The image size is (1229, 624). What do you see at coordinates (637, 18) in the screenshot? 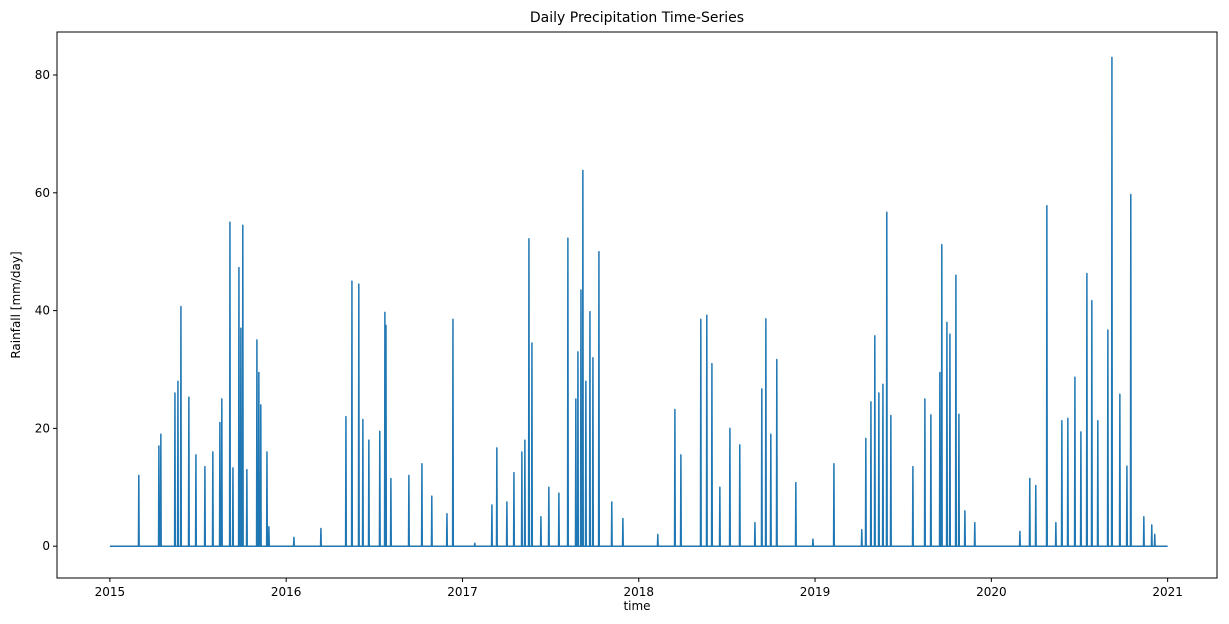
I see `chart-title: Daily Precipitation Time-Series` at bounding box center [637, 18].